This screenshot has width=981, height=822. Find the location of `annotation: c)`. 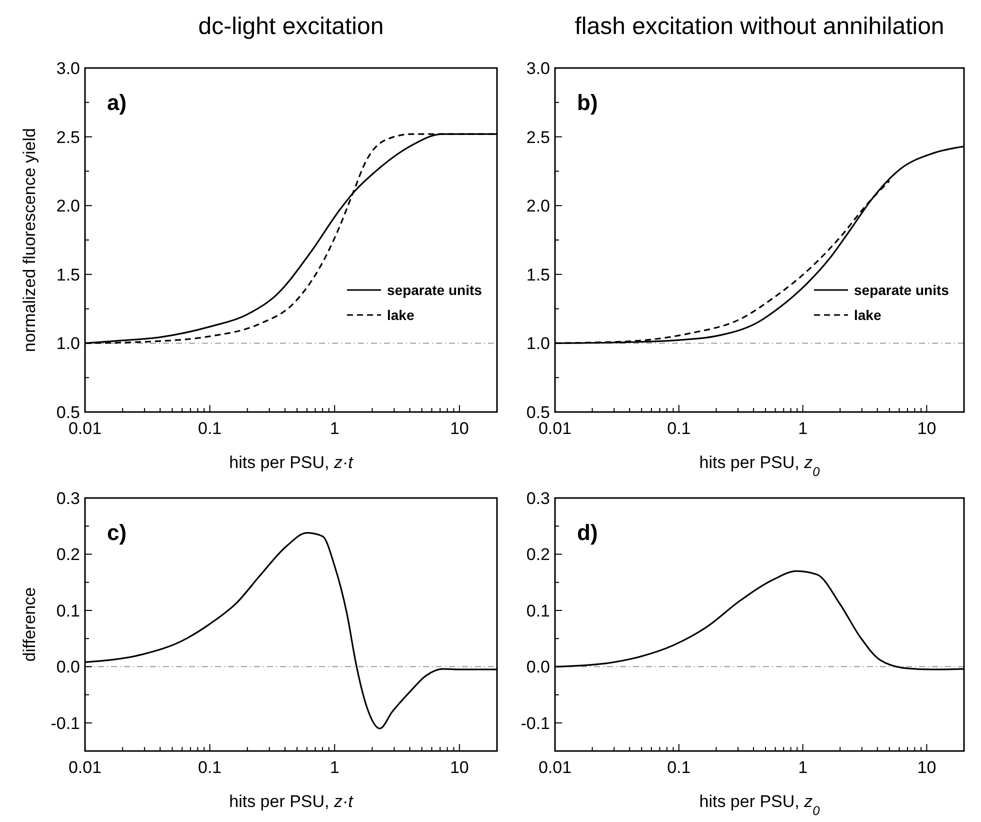

annotation: c) is located at coordinates (117, 532).